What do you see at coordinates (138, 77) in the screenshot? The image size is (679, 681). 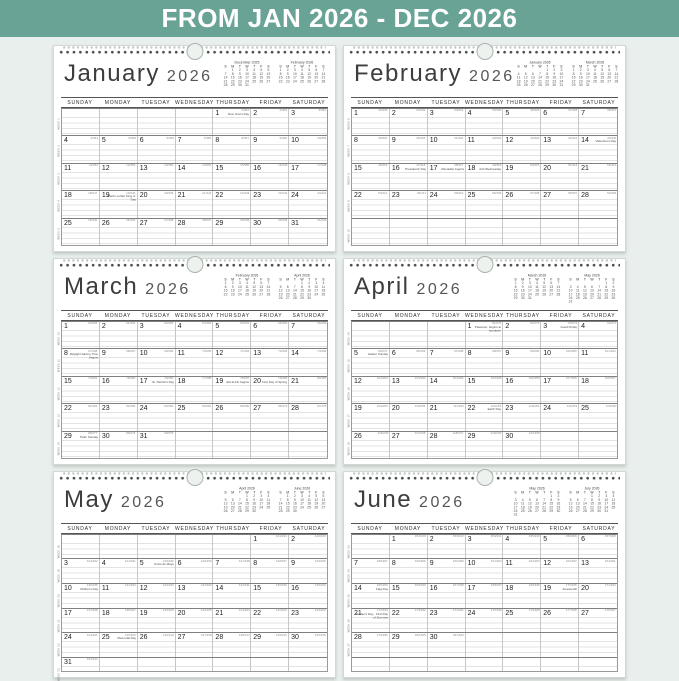 I see `month-title: January 2026` at bounding box center [138, 77].